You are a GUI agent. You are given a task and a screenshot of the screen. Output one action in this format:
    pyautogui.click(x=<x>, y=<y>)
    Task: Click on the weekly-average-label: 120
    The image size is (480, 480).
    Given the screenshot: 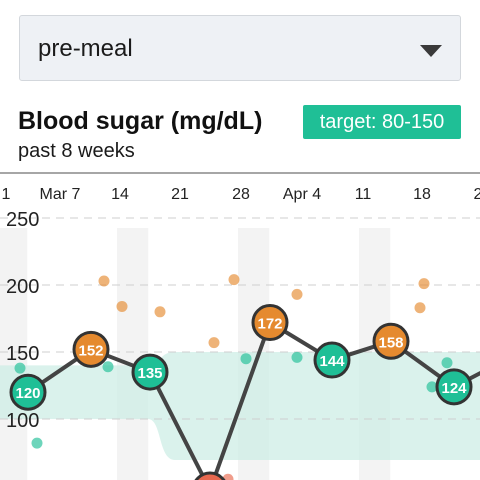 What is the action you would take?
    pyautogui.click(x=27, y=393)
    